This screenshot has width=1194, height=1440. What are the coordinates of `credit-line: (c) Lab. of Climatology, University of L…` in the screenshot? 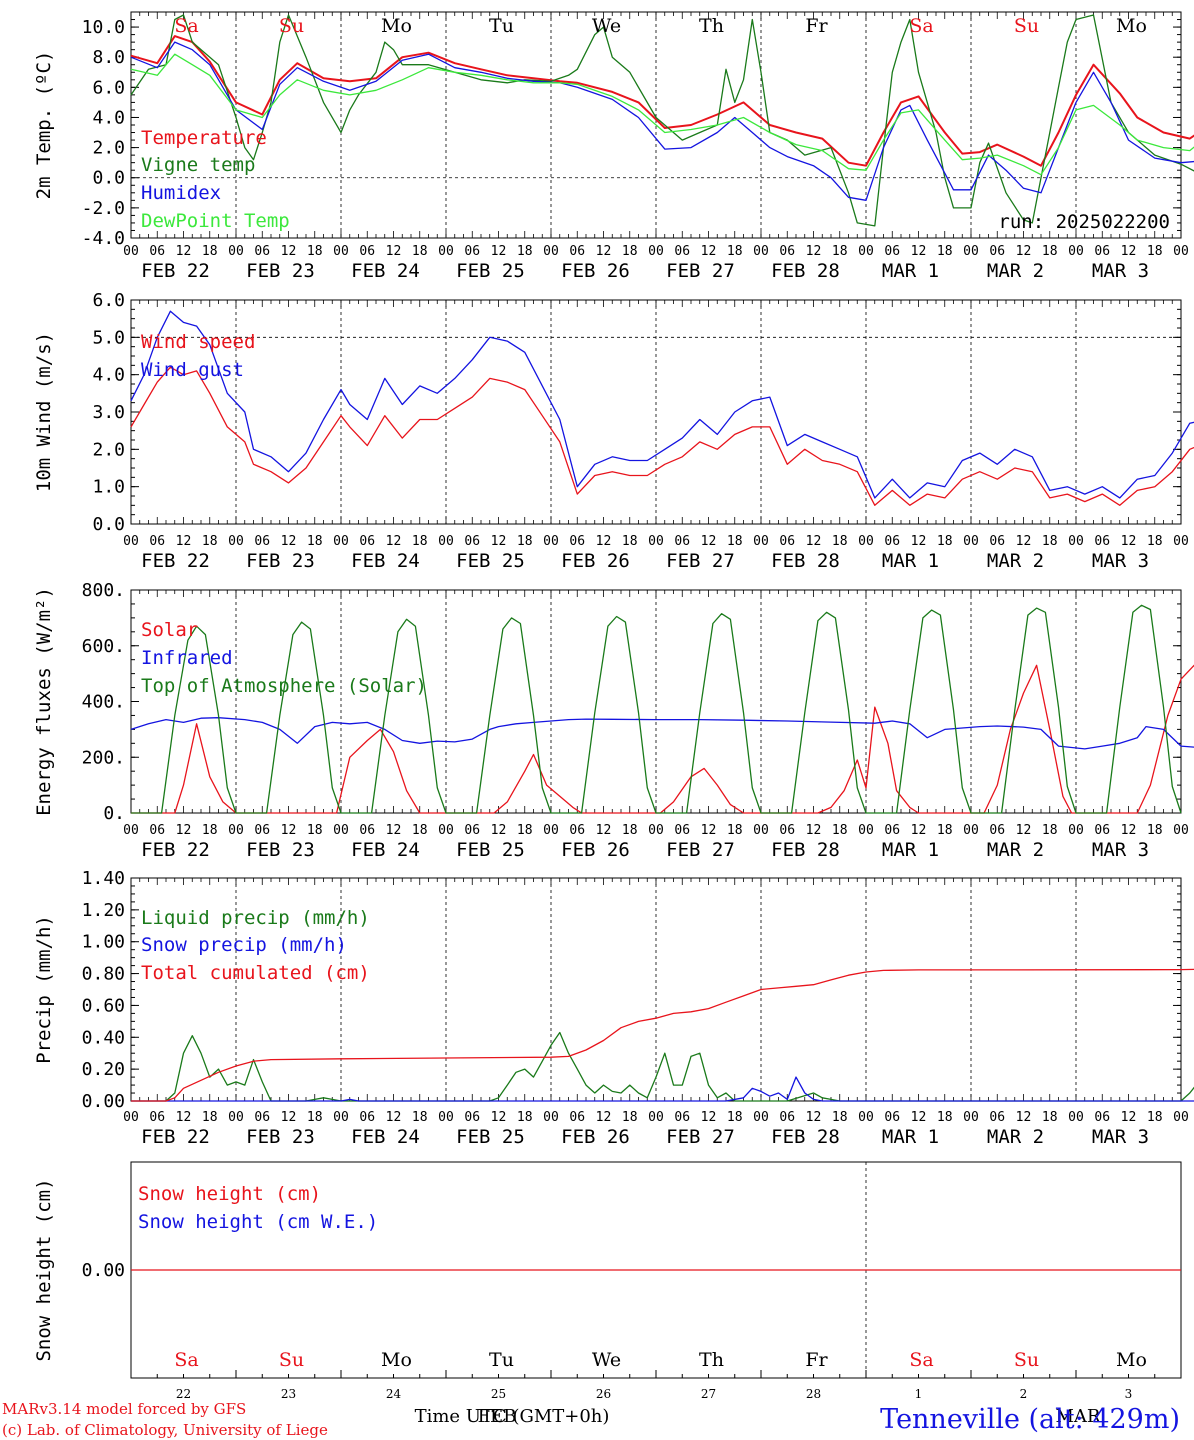 It's located at (165, 1430).